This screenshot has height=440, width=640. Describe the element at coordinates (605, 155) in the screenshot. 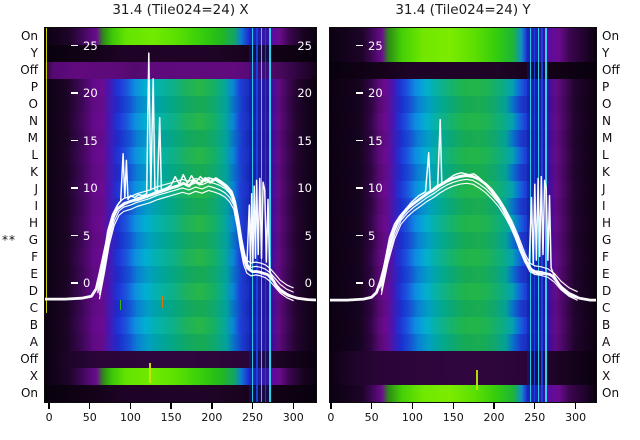

I see `row-label: L` at that location.